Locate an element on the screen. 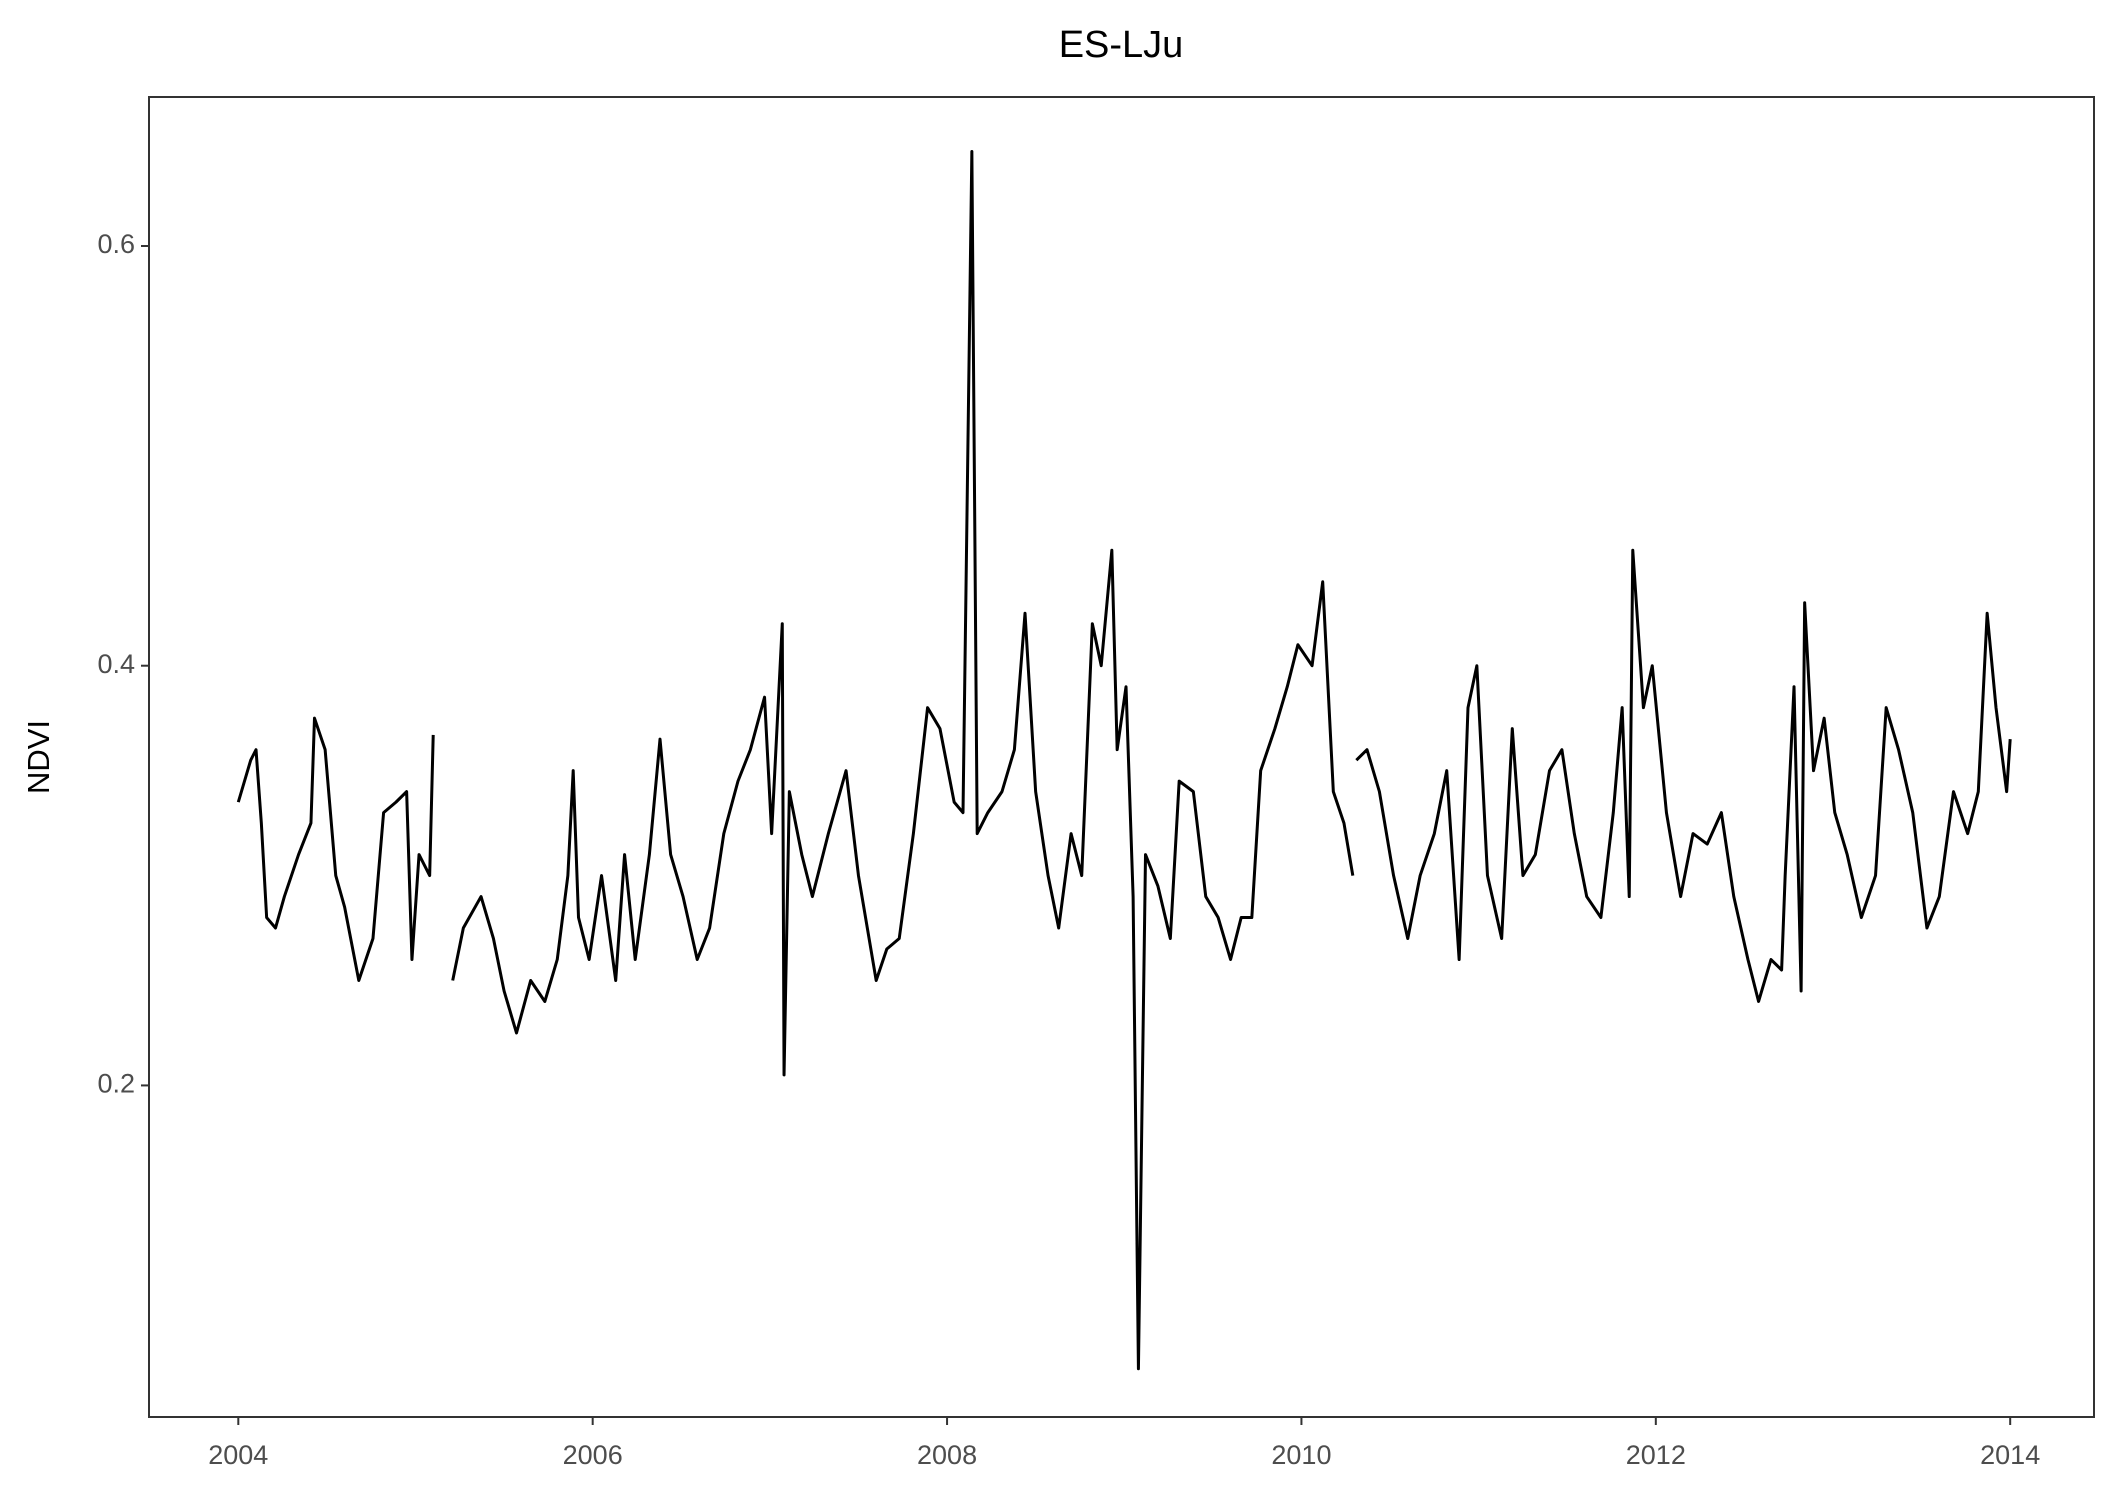  y-tick-label: 0.4 is located at coordinates (116, 664).